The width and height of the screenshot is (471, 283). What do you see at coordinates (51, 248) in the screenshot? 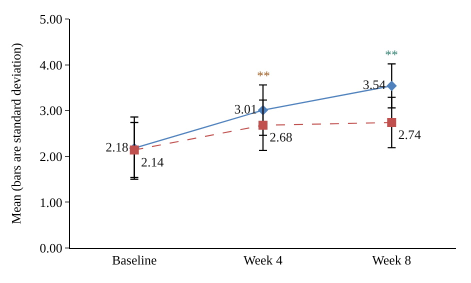
I see `y-tick-label: 0.00` at bounding box center [51, 248].